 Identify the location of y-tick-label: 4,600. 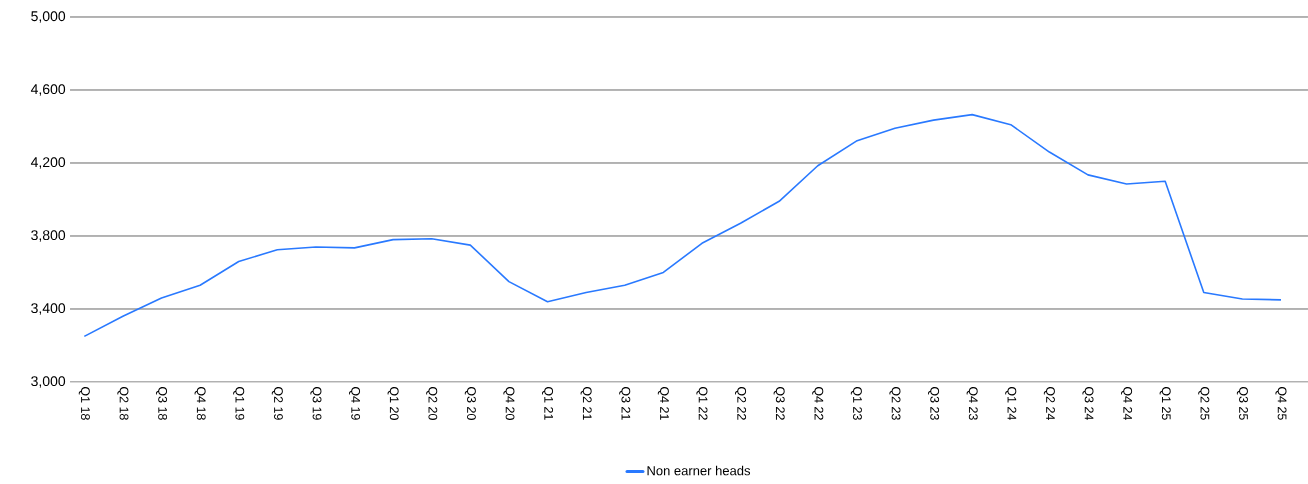
(48, 90).